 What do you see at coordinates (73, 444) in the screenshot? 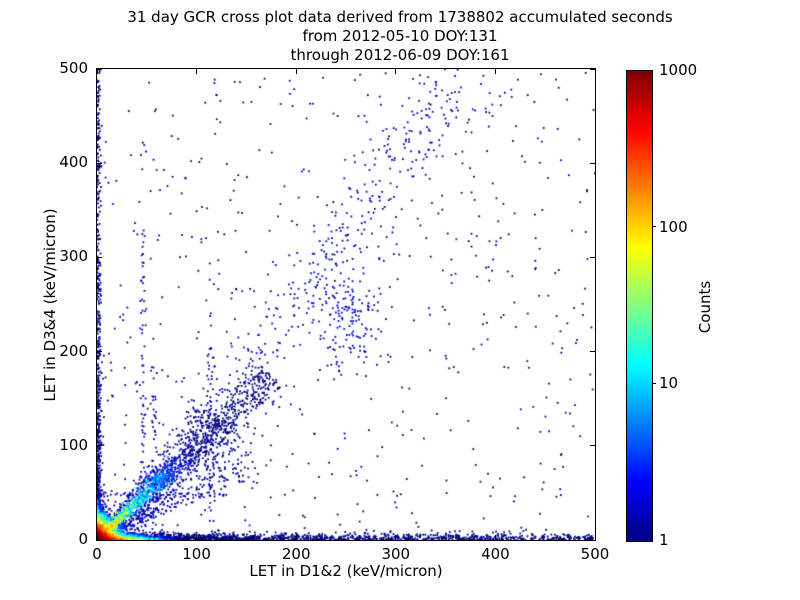
I see `y-tick-label: 100` at bounding box center [73, 444].